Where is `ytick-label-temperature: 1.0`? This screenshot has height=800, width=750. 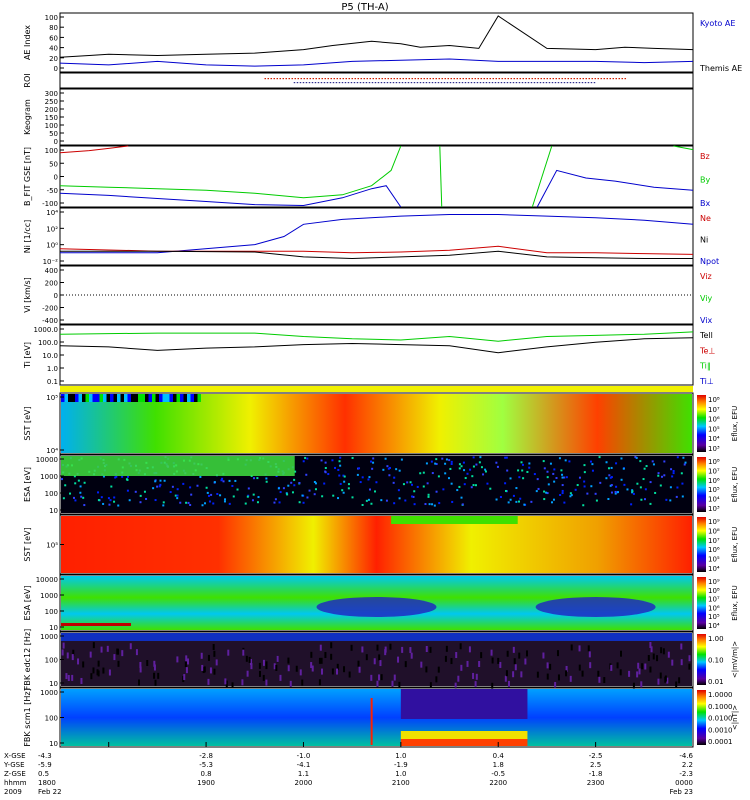 ytick-label-temperature: 1.0 is located at coordinates (52, 369).